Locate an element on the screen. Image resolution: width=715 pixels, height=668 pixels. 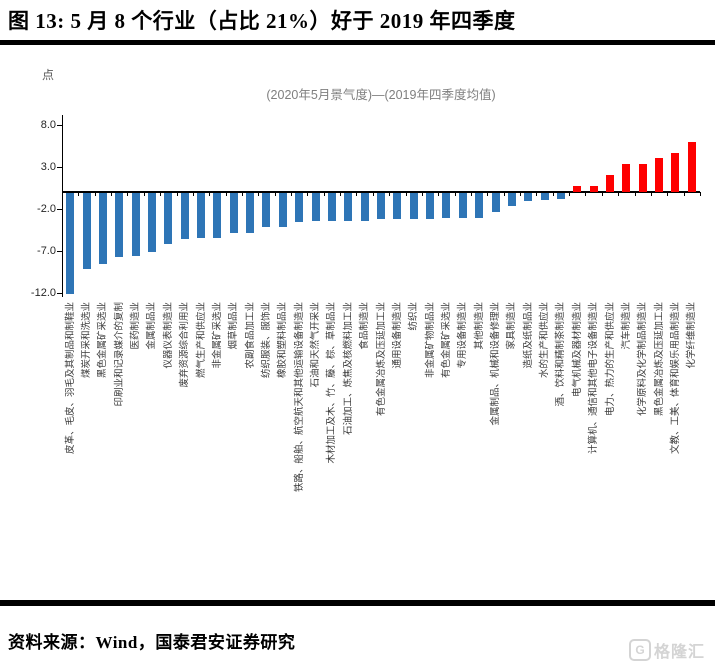
x-category-label: 化学纤维制造业 is located at coordinates (692, 335).